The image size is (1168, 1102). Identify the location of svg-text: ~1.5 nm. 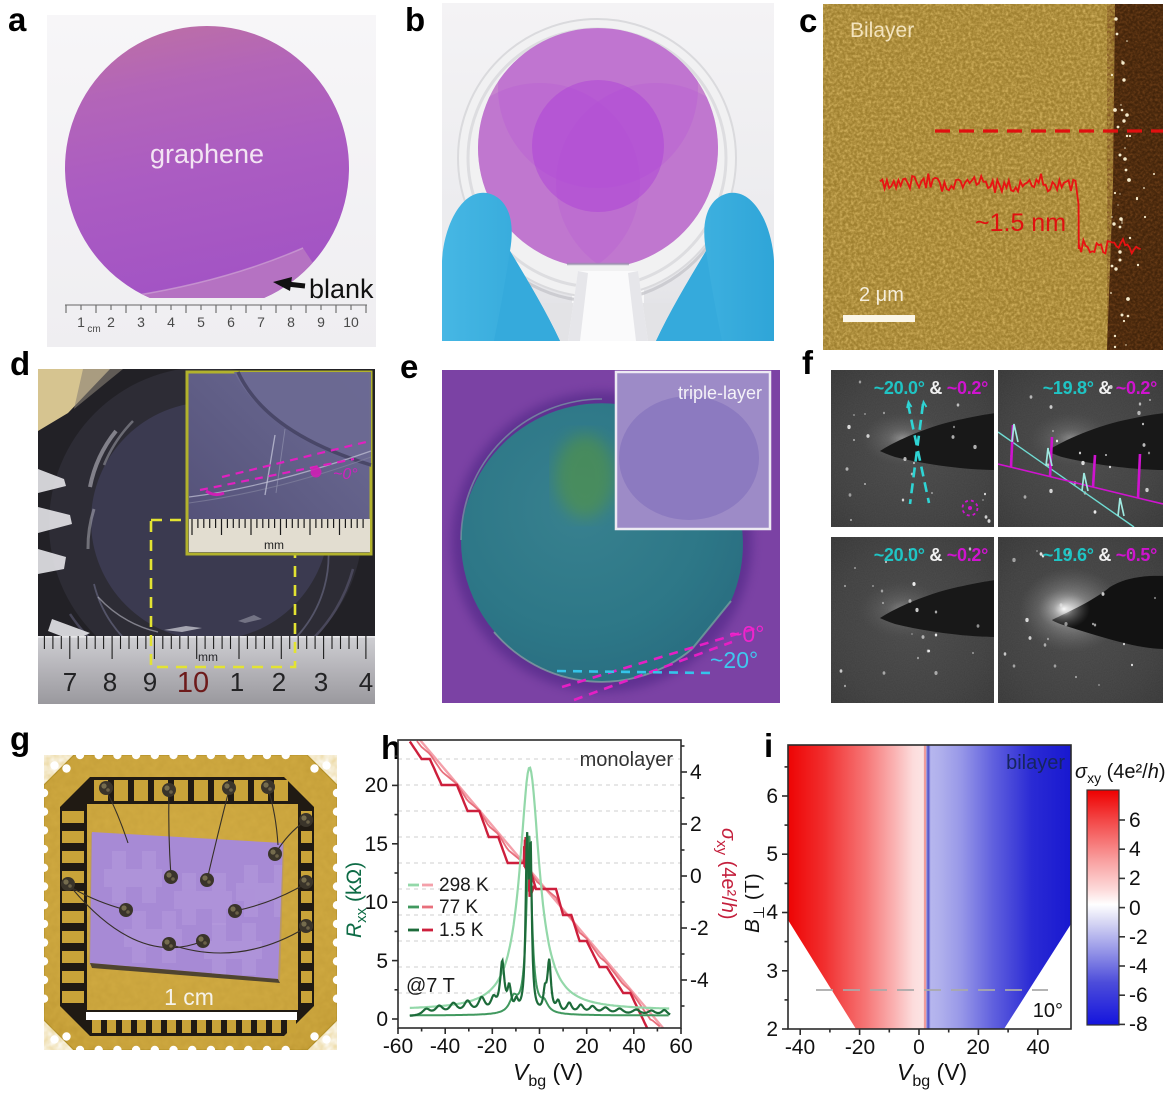
(1020, 223).